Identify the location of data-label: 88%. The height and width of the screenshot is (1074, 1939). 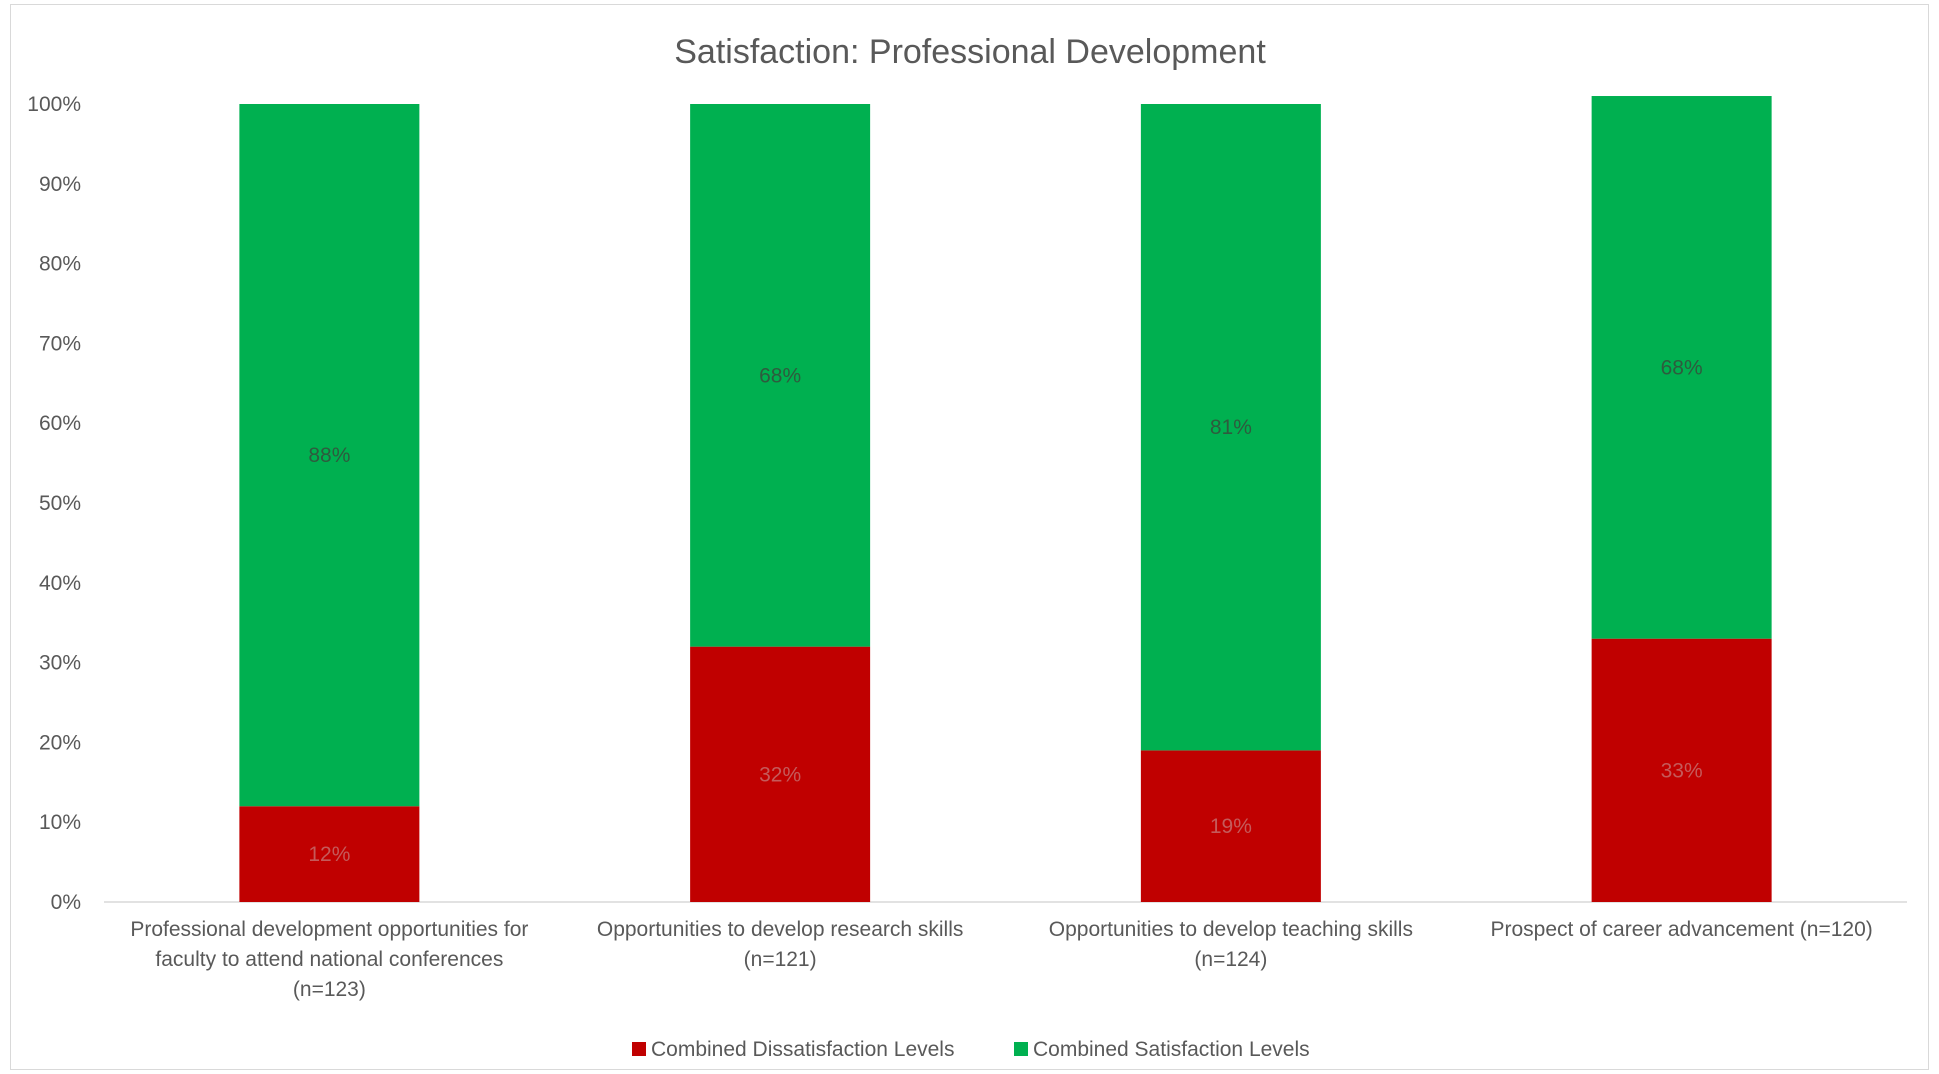
(329, 455).